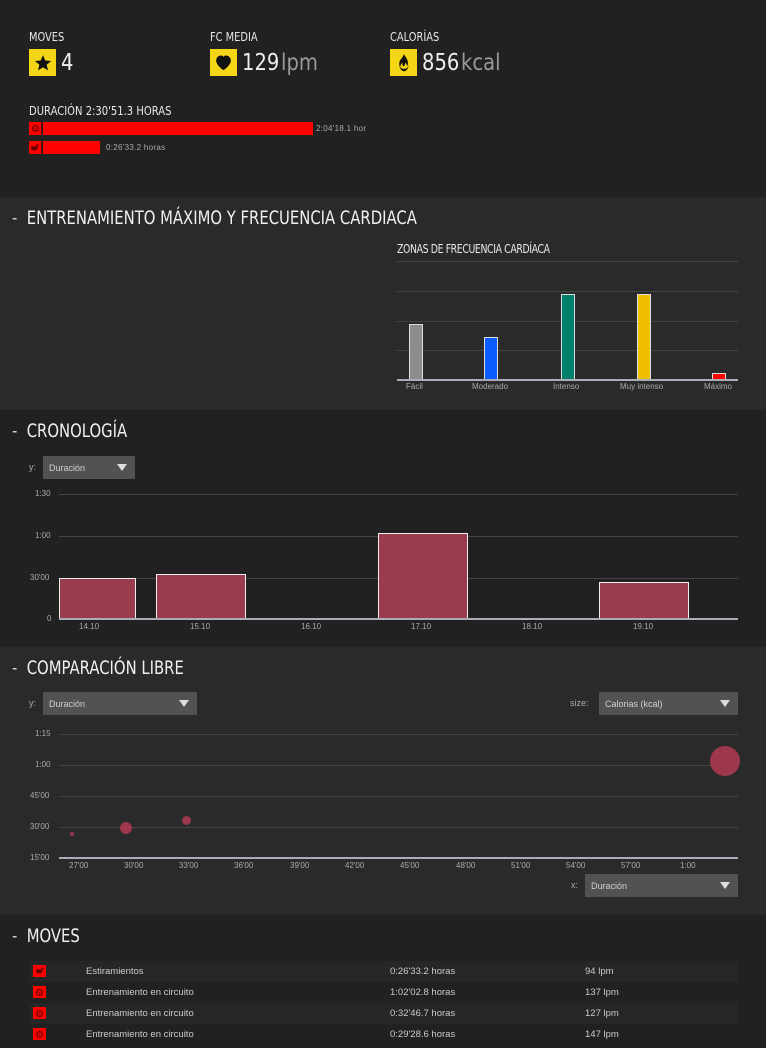 This screenshot has height=1048, width=766. What do you see at coordinates (661, 885) in the screenshot?
I see `x-axis-select: Duración` at bounding box center [661, 885].